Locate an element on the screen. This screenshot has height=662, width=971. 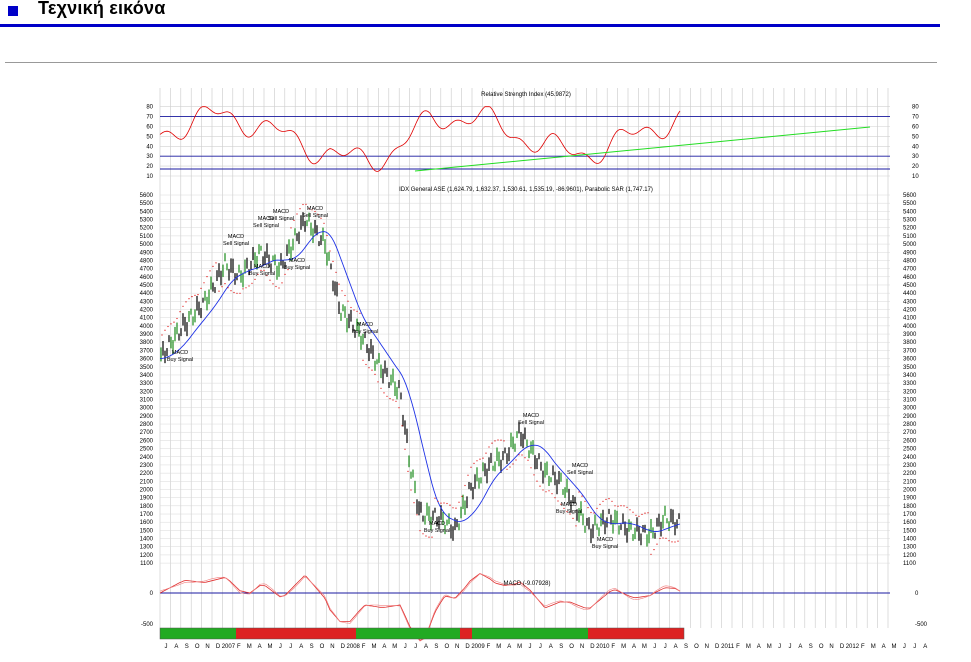
price-tick-left: 1100 is located at coordinates (147, 564).